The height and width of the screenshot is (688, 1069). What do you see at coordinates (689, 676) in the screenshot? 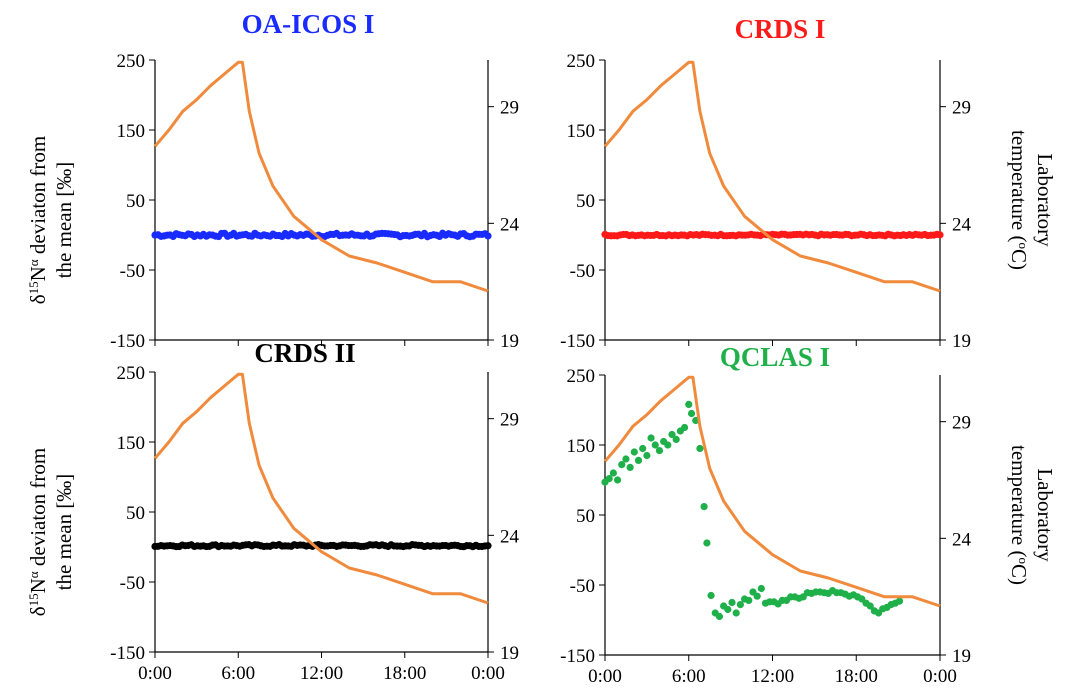
I see `x-tick-label: 6:00` at bounding box center [689, 676].